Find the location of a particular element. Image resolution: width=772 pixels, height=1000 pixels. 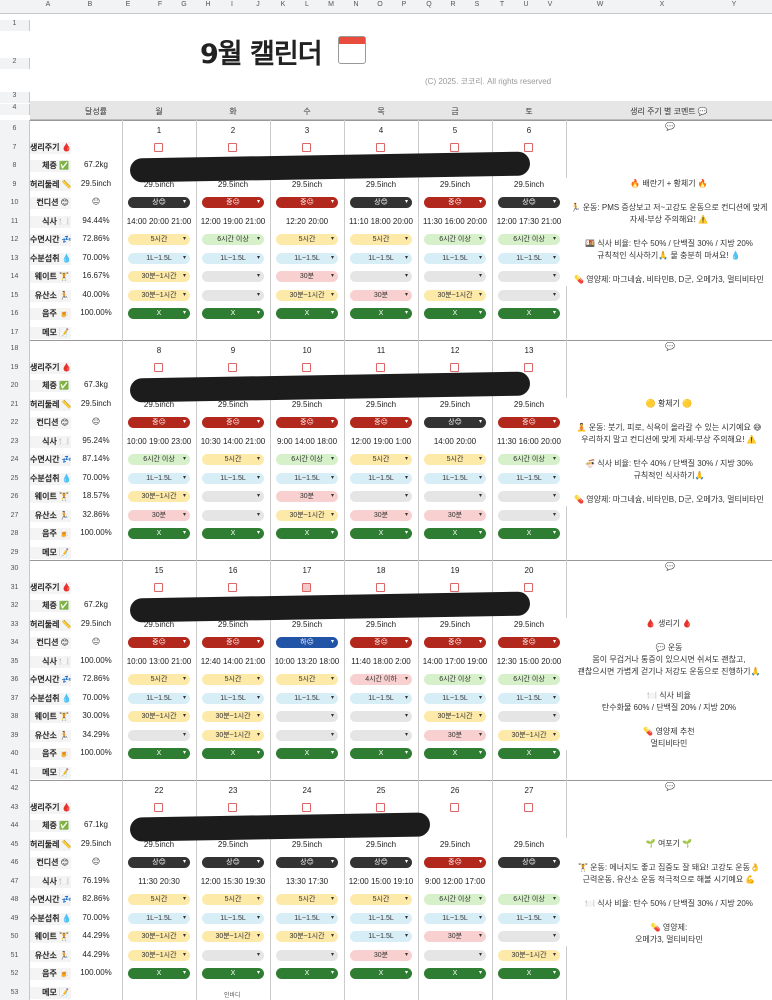

sleep-dropdown: 4시간 이하 is located at coordinates (381, 679).